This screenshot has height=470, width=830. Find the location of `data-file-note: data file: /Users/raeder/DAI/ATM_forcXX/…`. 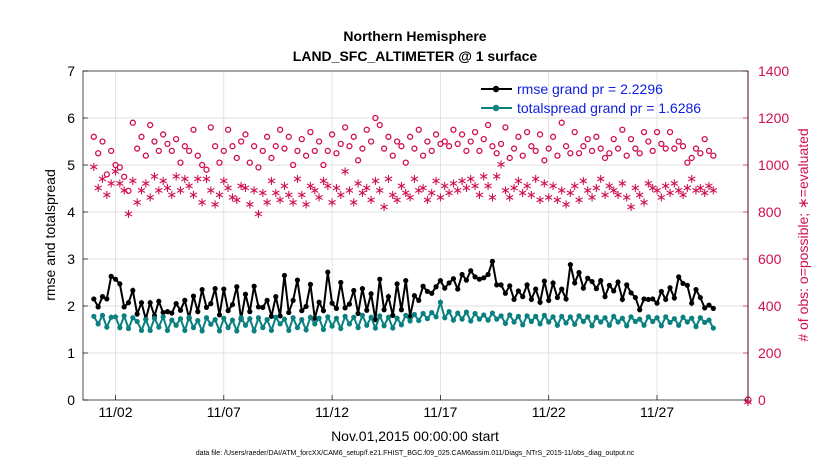

data-file-note: data file: /Users/raeder/DAI/ATM_forcXX/… is located at coordinates (415, 453).